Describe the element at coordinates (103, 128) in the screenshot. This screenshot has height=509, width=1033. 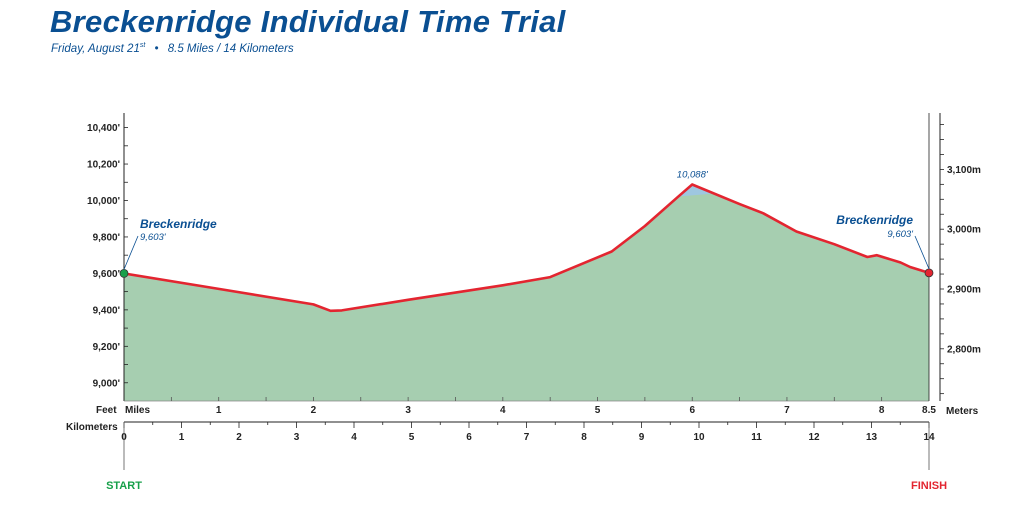
I see `left-axis-tick-label: 10,400'` at that location.